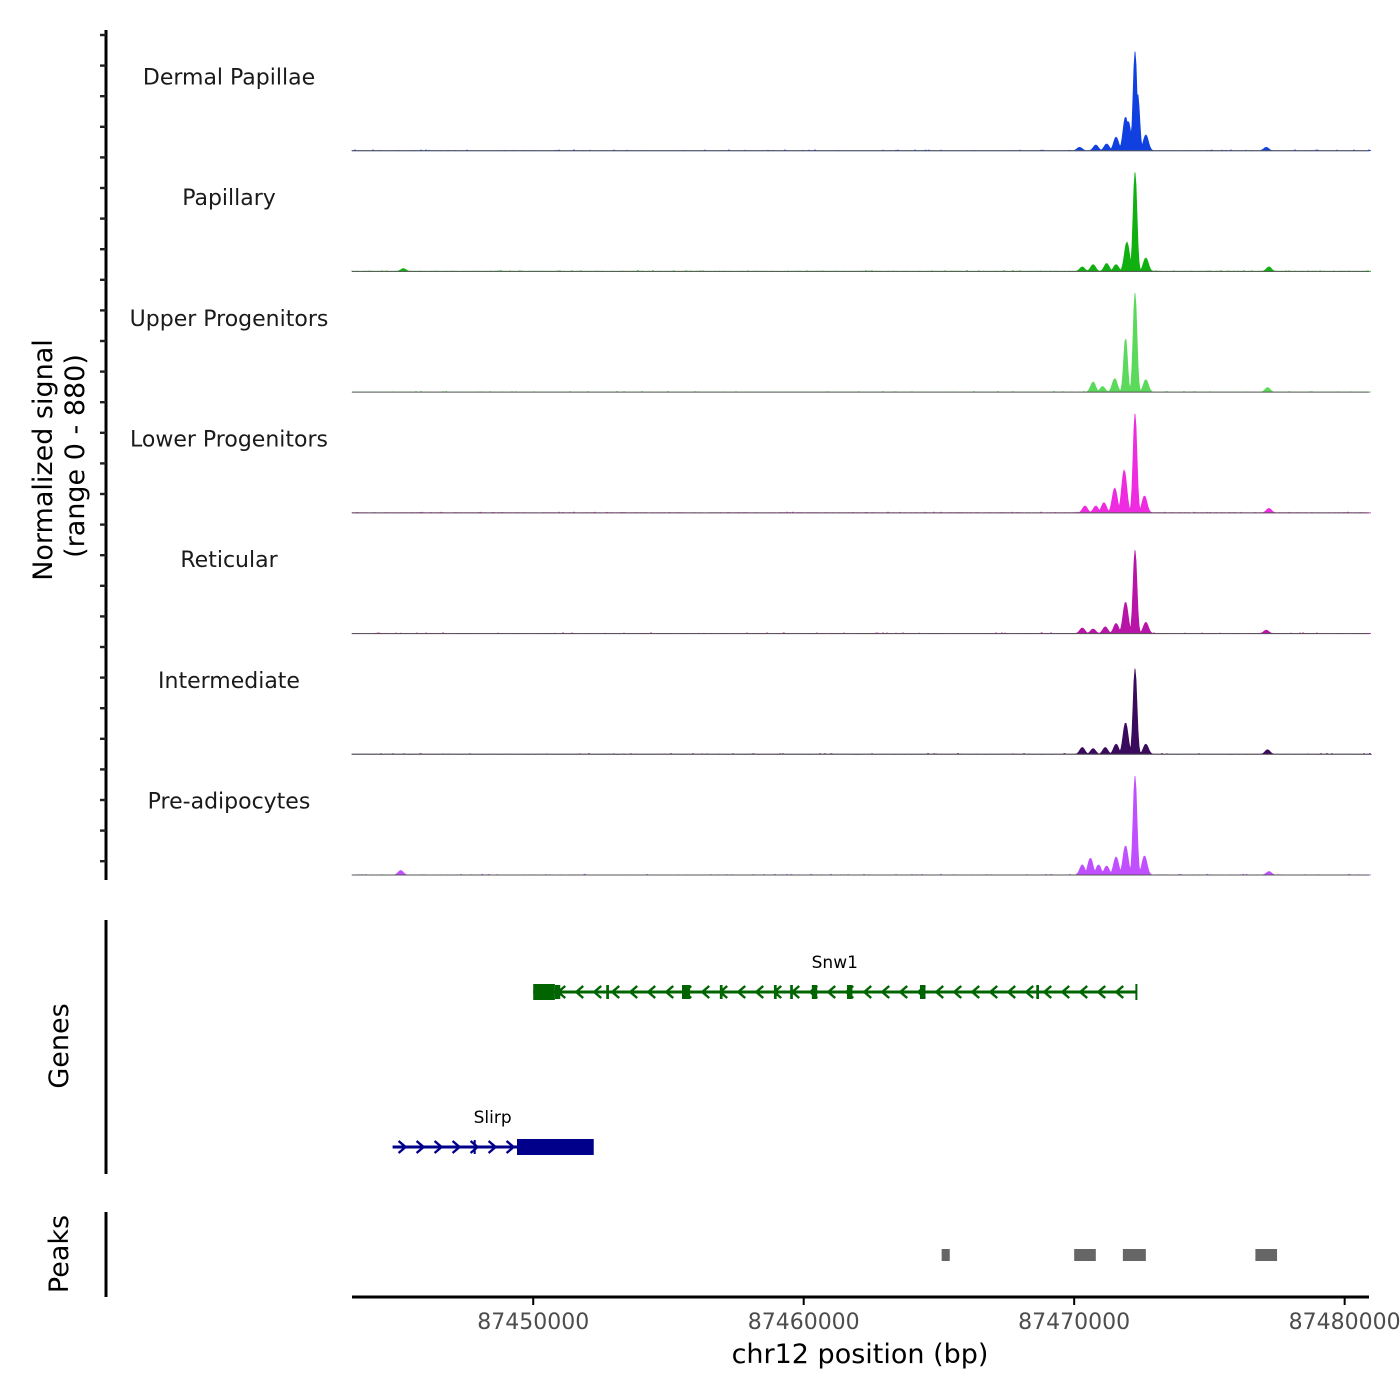 The image size is (1400, 1400). What do you see at coordinates (59, 1045) in the screenshot?
I see `genes-label: Genes` at bounding box center [59, 1045].